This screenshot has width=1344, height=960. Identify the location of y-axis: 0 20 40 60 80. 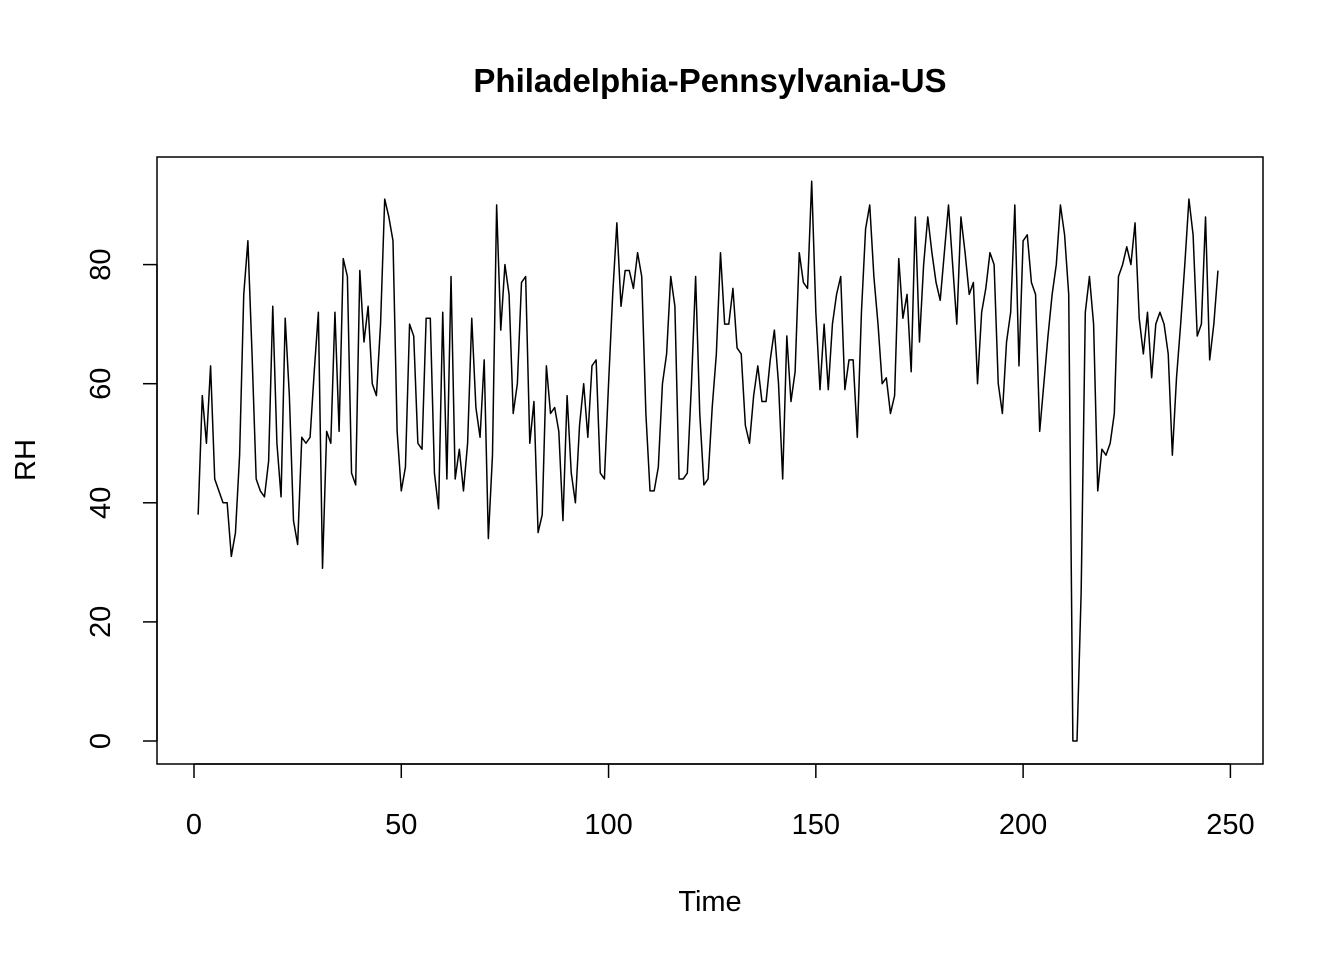
(121, 498).